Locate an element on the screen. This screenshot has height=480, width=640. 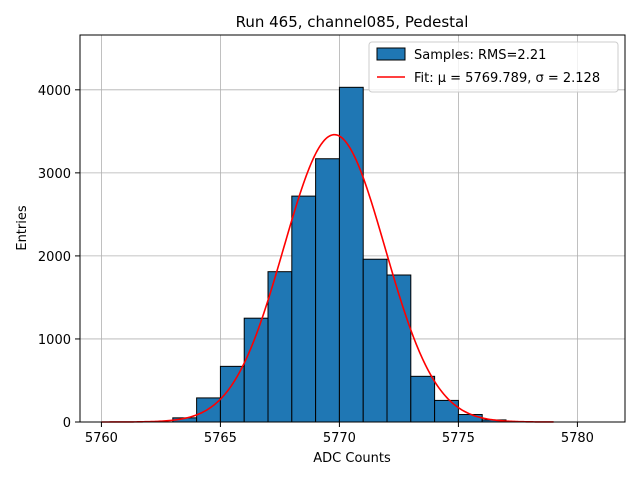
x-tick-label-1: 5765 is located at coordinates (220, 438).